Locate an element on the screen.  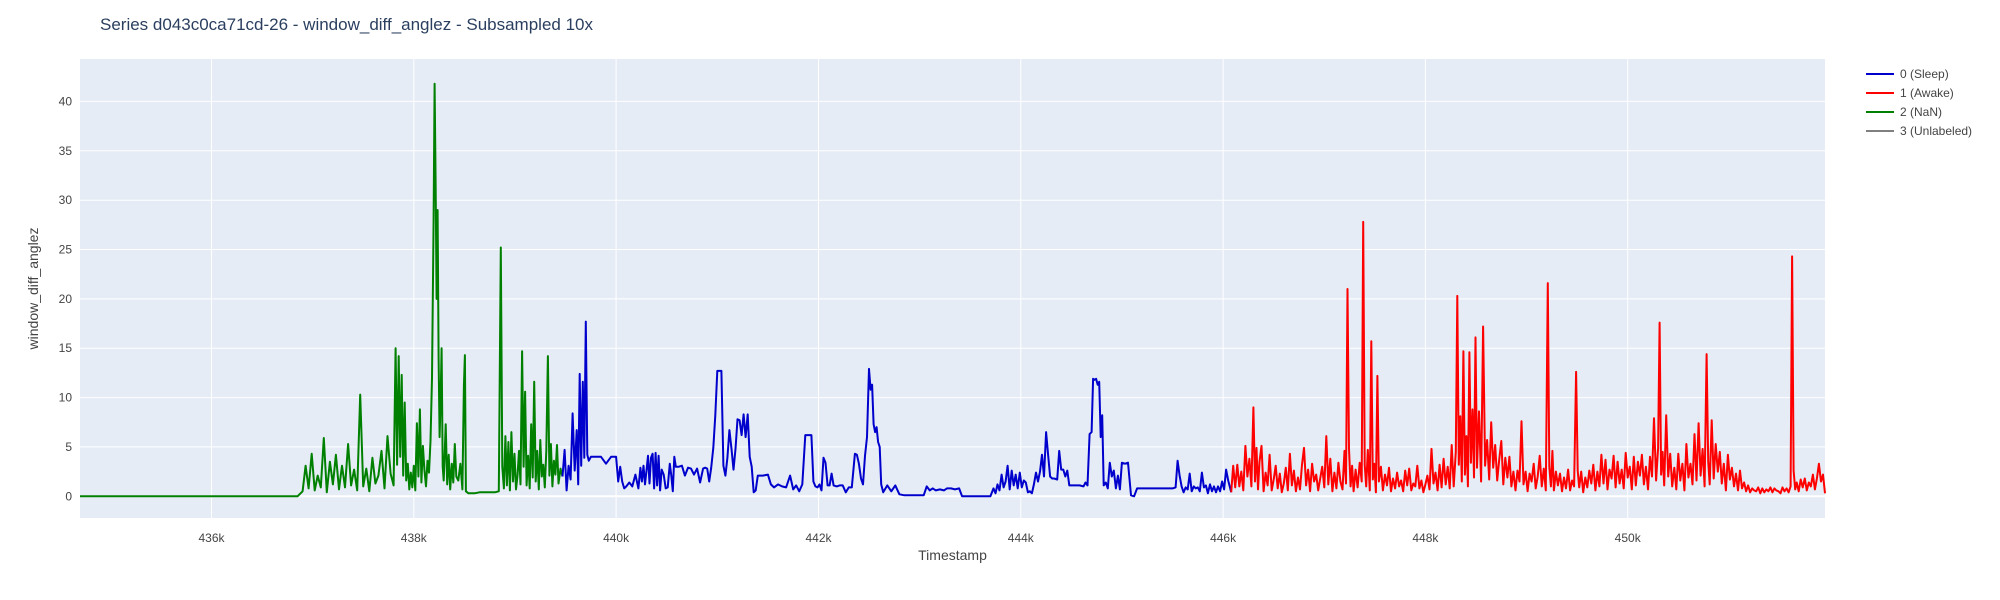
legend: 0 (Sleep) 1 (Awake) 2 (NaN) 3 (Unlabeled) is located at coordinates (1919, 102).